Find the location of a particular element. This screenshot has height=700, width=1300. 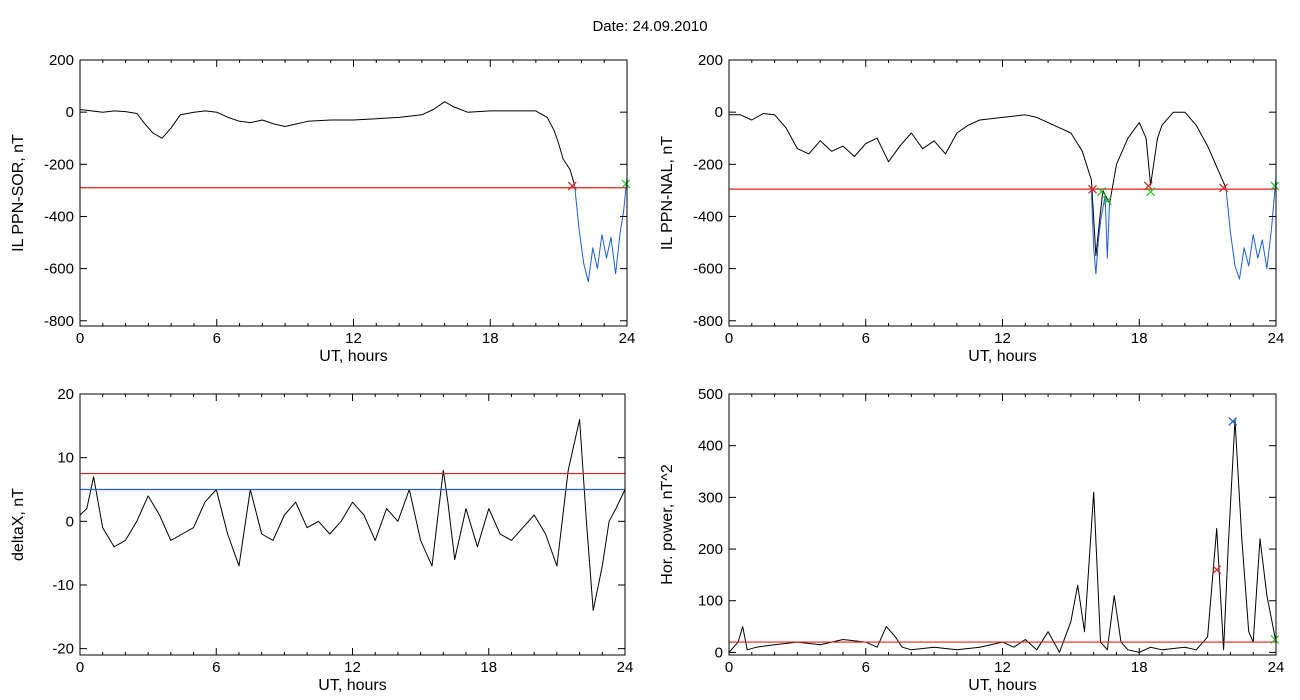

y-axis-label: Hor. power, nT^2 is located at coordinates (667, 524).